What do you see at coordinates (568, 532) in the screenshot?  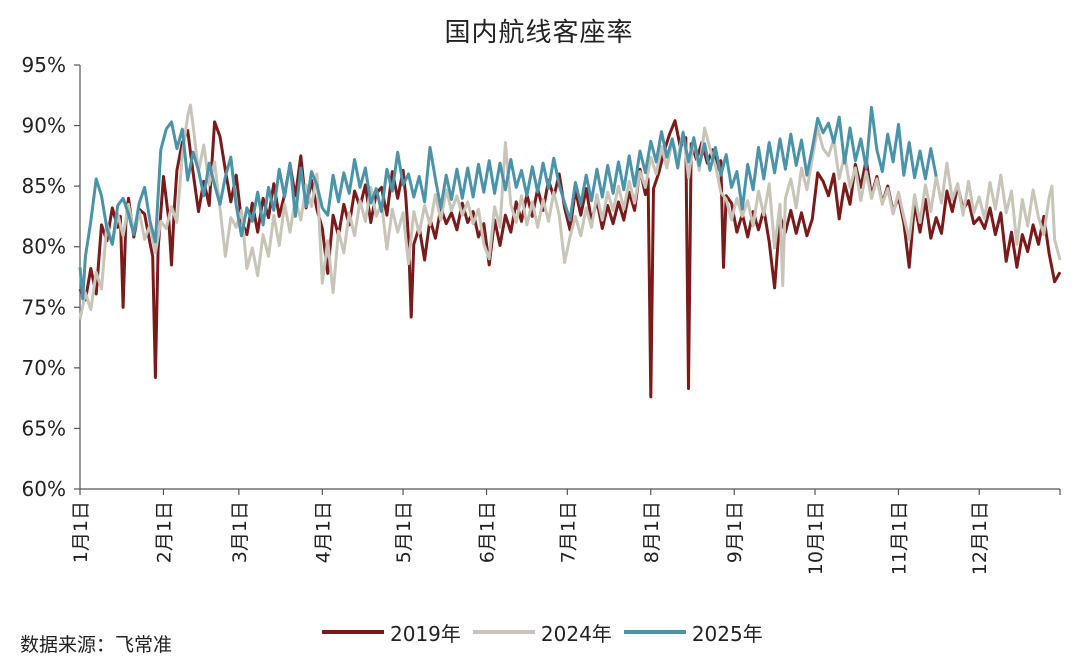 I see `x-tick-label: 7月1日` at bounding box center [568, 532].